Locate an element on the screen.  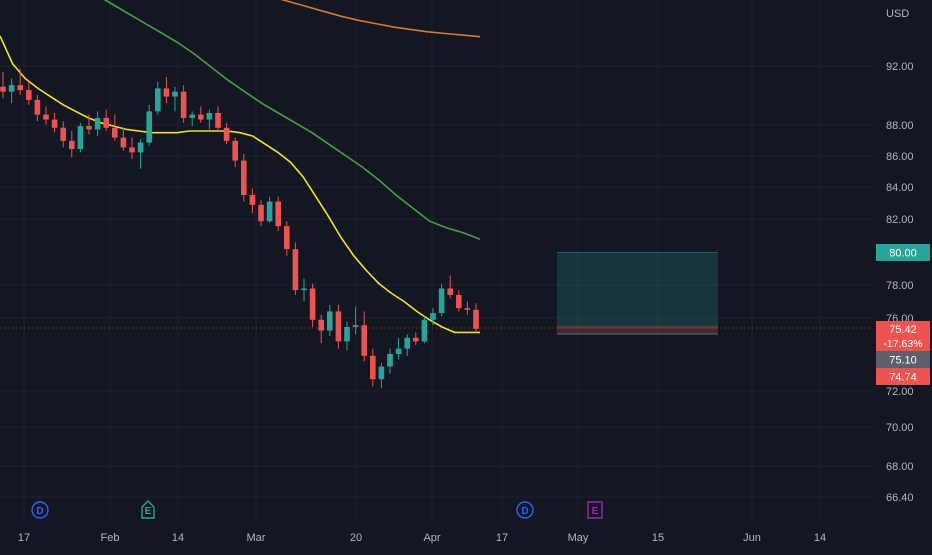
y-axis-tick-label: 84.00 is located at coordinates (900, 188).